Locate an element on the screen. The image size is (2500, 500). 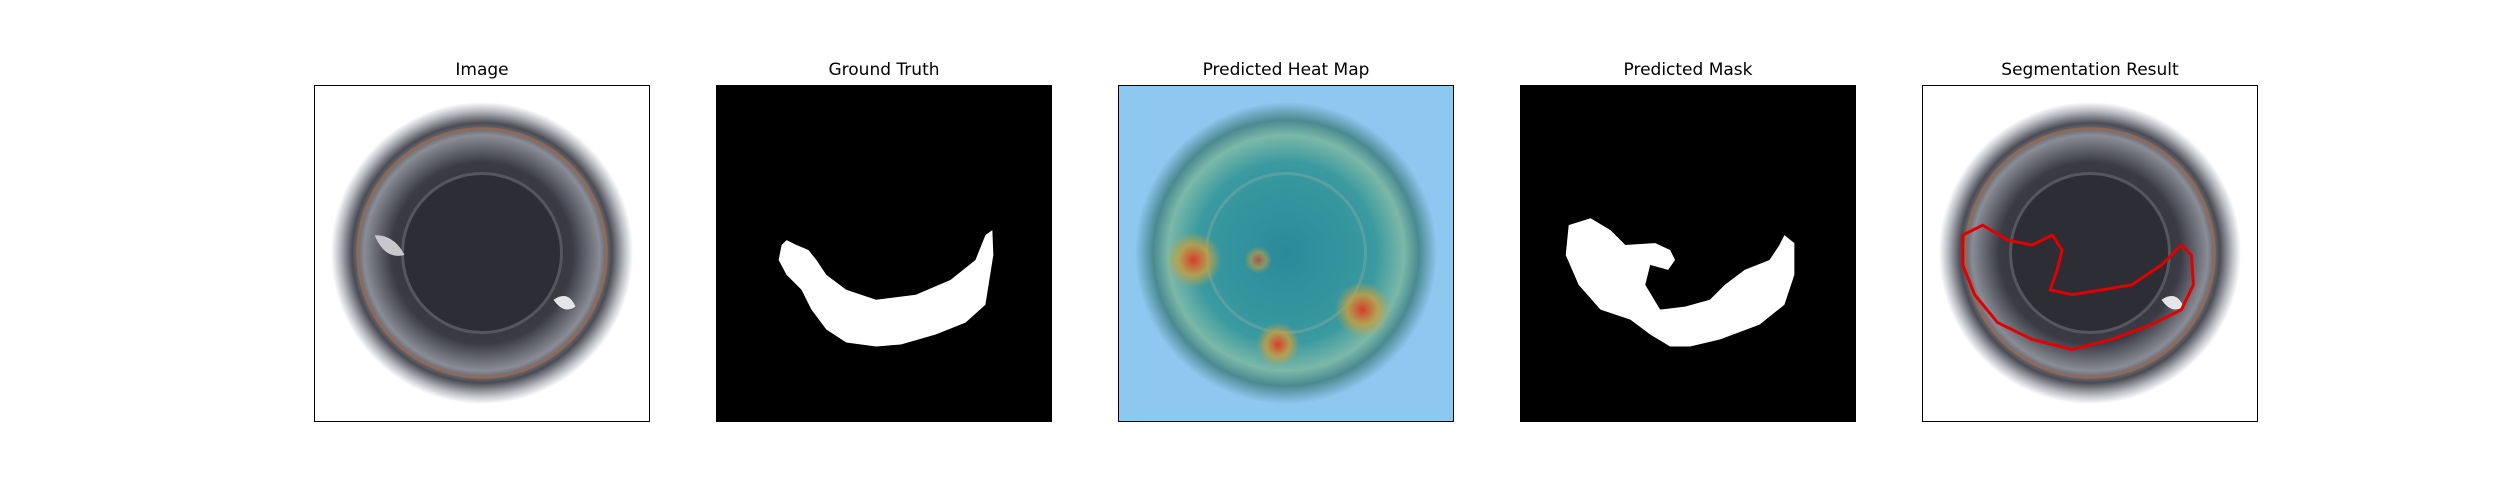
segmentation-overlay is located at coordinates (2090, 253).